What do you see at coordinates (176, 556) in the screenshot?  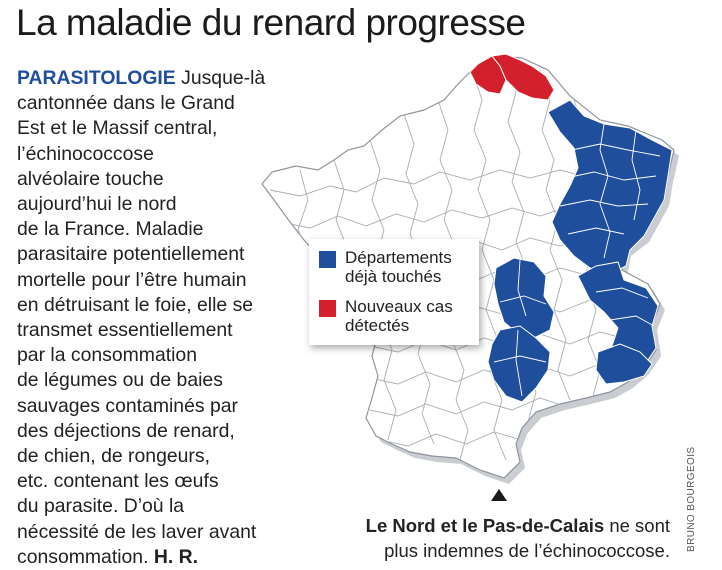 I see `author-signature: H. R.` at bounding box center [176, 556].